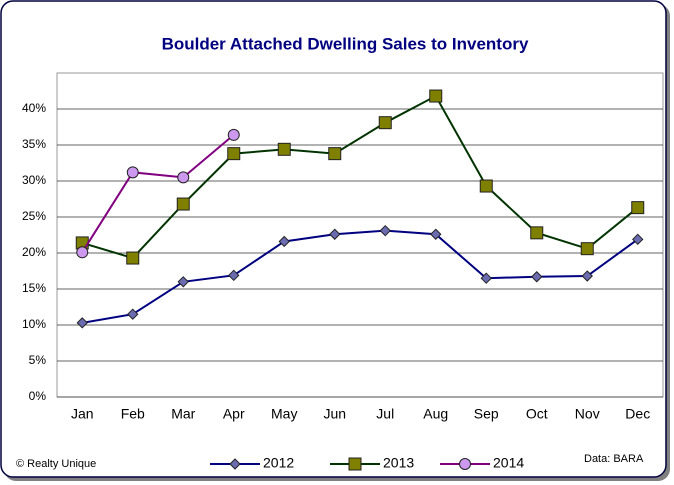 This screenshot has height=485, width=674. What do you see at coordinates (385, 414) in the screenshot?
I see `x-tick-label: Jul` at bounding box center [385, 414].